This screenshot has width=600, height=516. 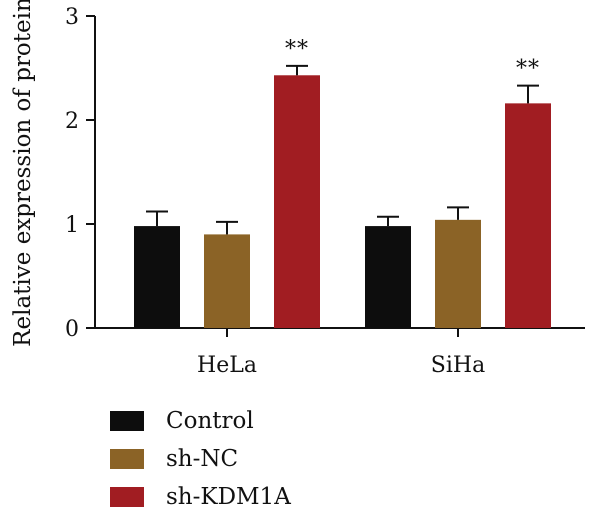 I want to click on y-tick-label: 3, so click(x=72, y=17).